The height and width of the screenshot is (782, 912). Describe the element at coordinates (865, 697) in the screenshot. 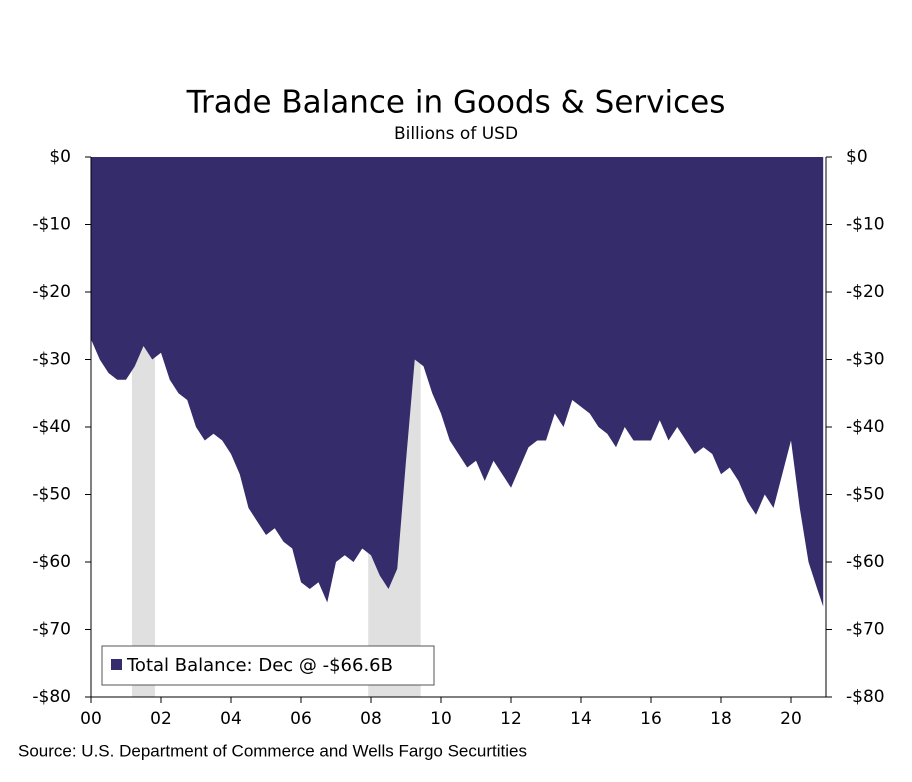

I see `y2-tick-label: -$80` at that location.